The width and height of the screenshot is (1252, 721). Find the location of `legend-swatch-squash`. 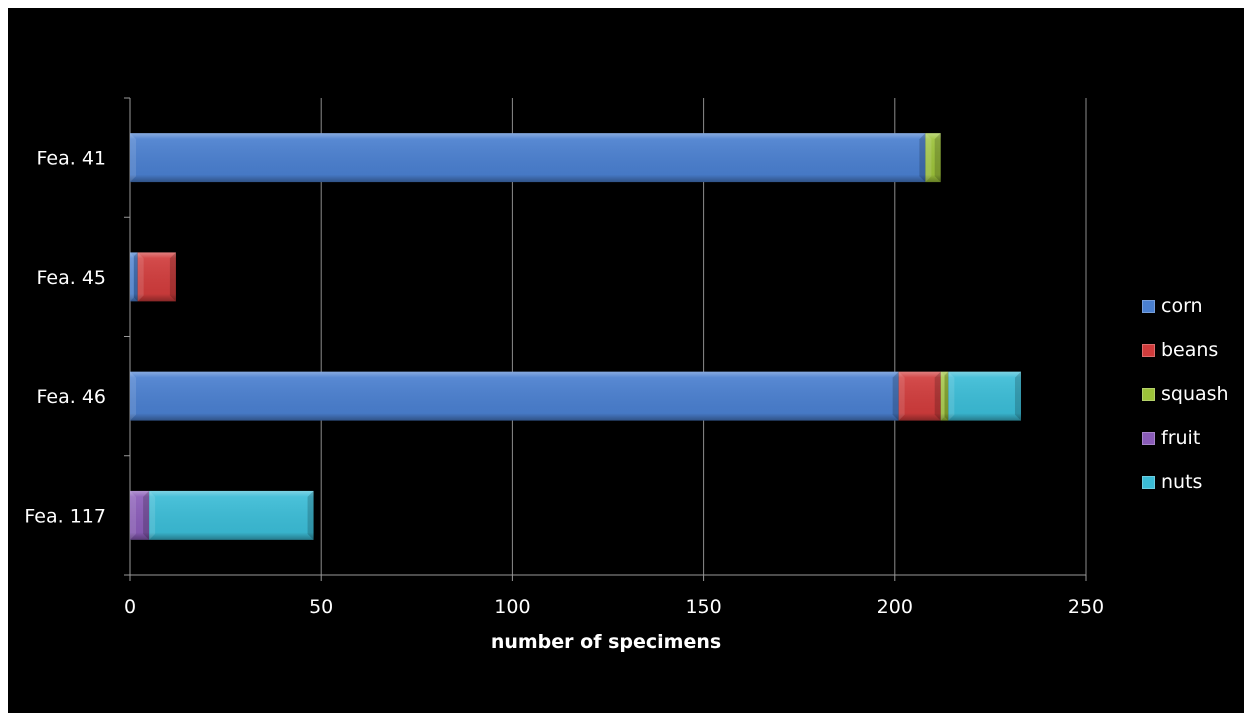

legend-swatch-squash is located at coordinates (1148, 394).